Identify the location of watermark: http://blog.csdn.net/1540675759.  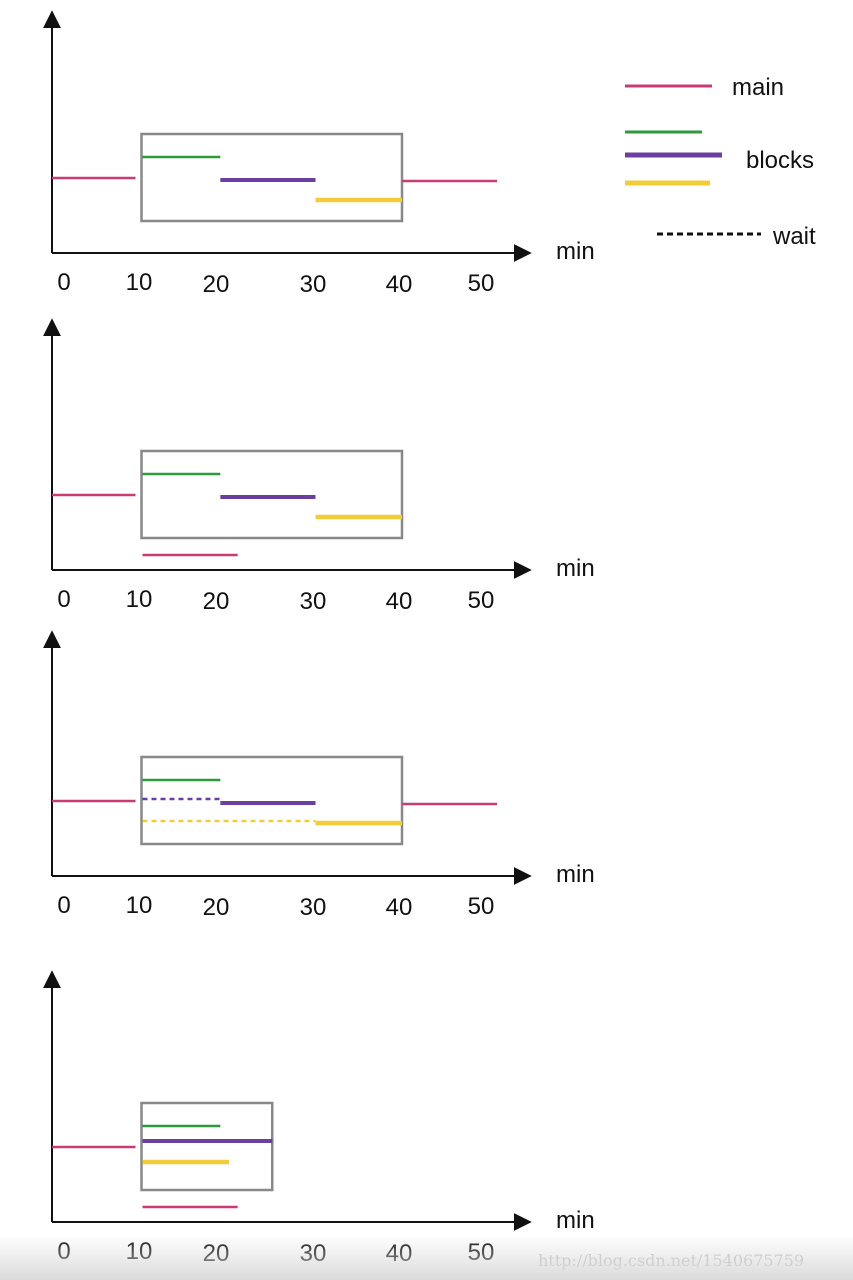
(671, 1260).